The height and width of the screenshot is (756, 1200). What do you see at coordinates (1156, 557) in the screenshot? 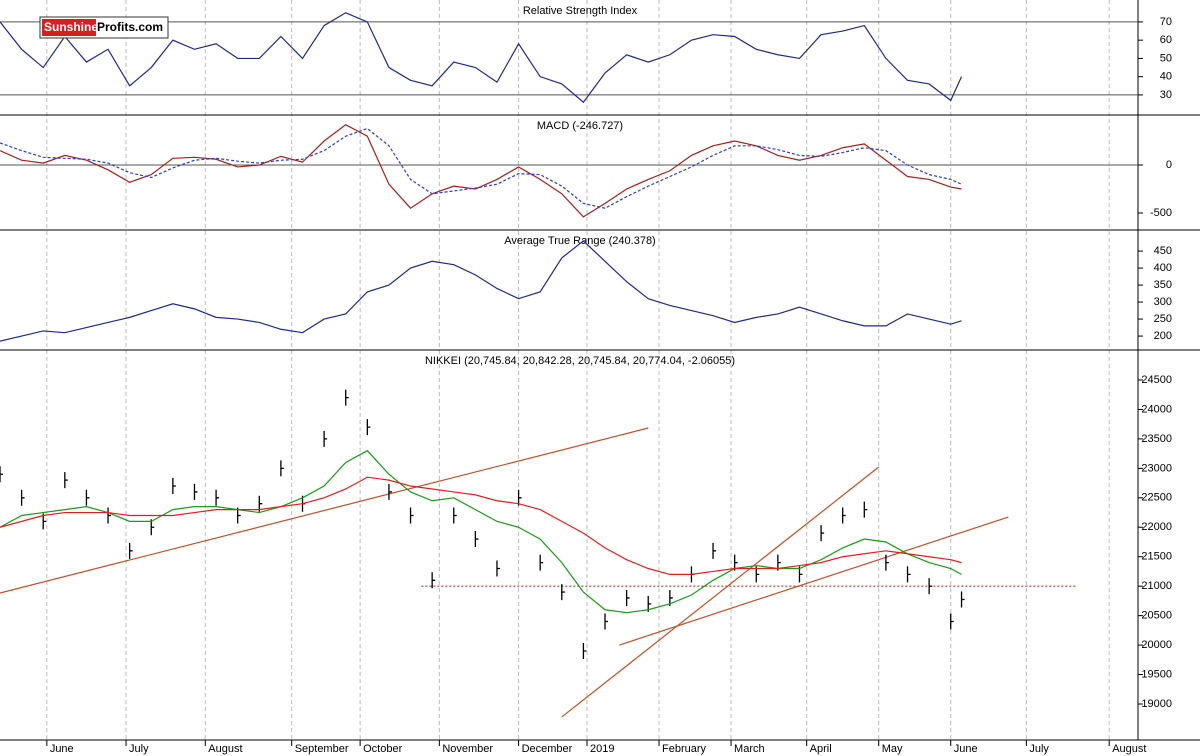
I see `y-tick-label: 21500` at bounding box center [1156, 557].